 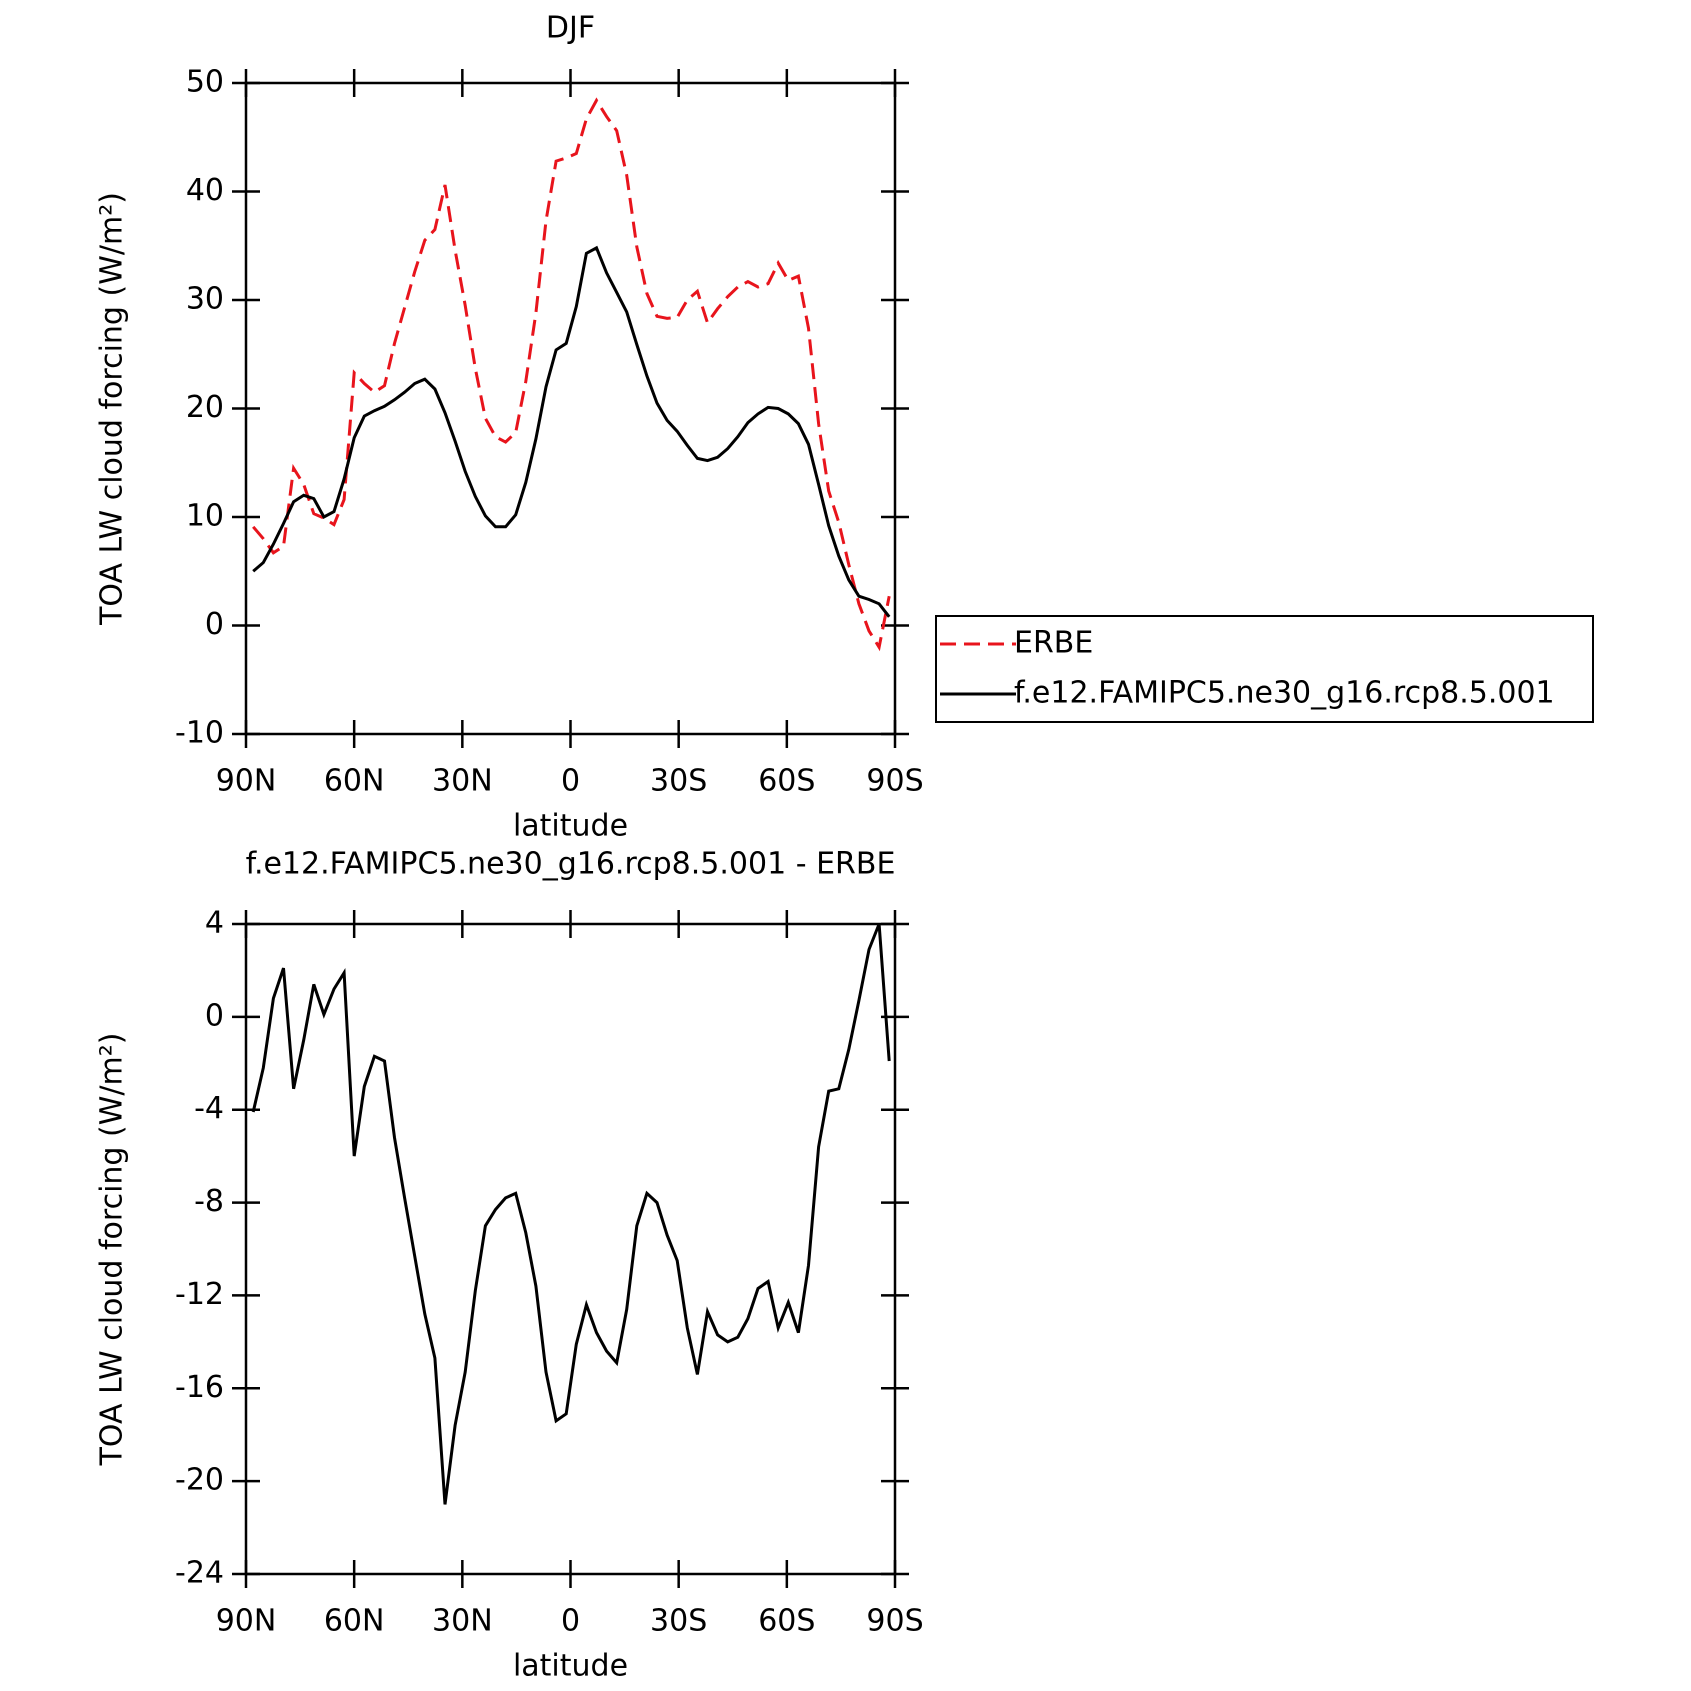 What do you see at coordinates (1264, 669) in the screenshot?
I see `legend-box` at bounding box center [1264, 669].